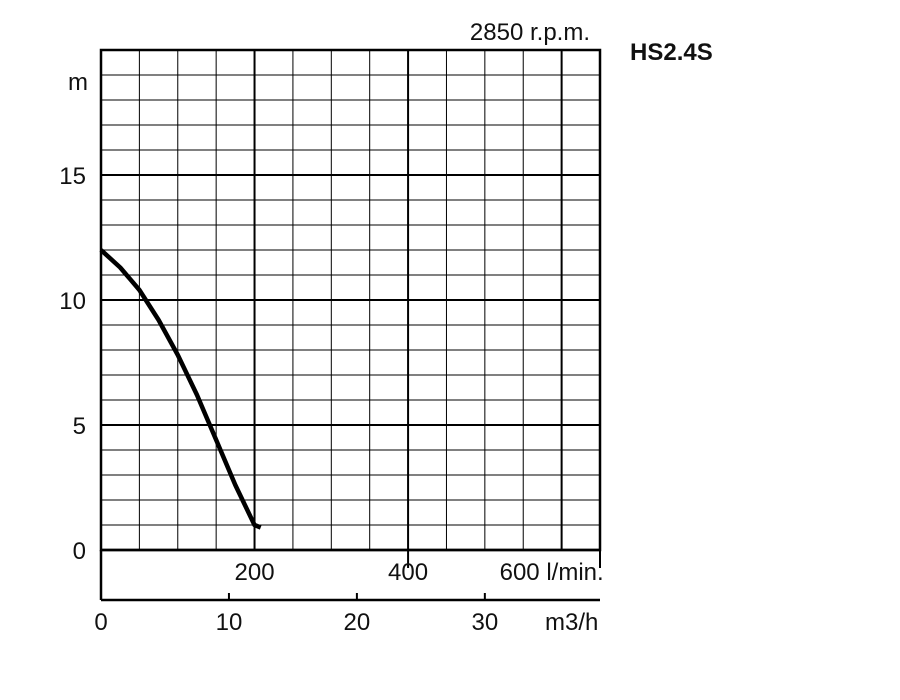 The height and width of the screenshot is (700, 900). What do you see at coordinates (79, 551) in the screenshot?
I see `y-tick-label: 0` at bounding box center [79, 551].